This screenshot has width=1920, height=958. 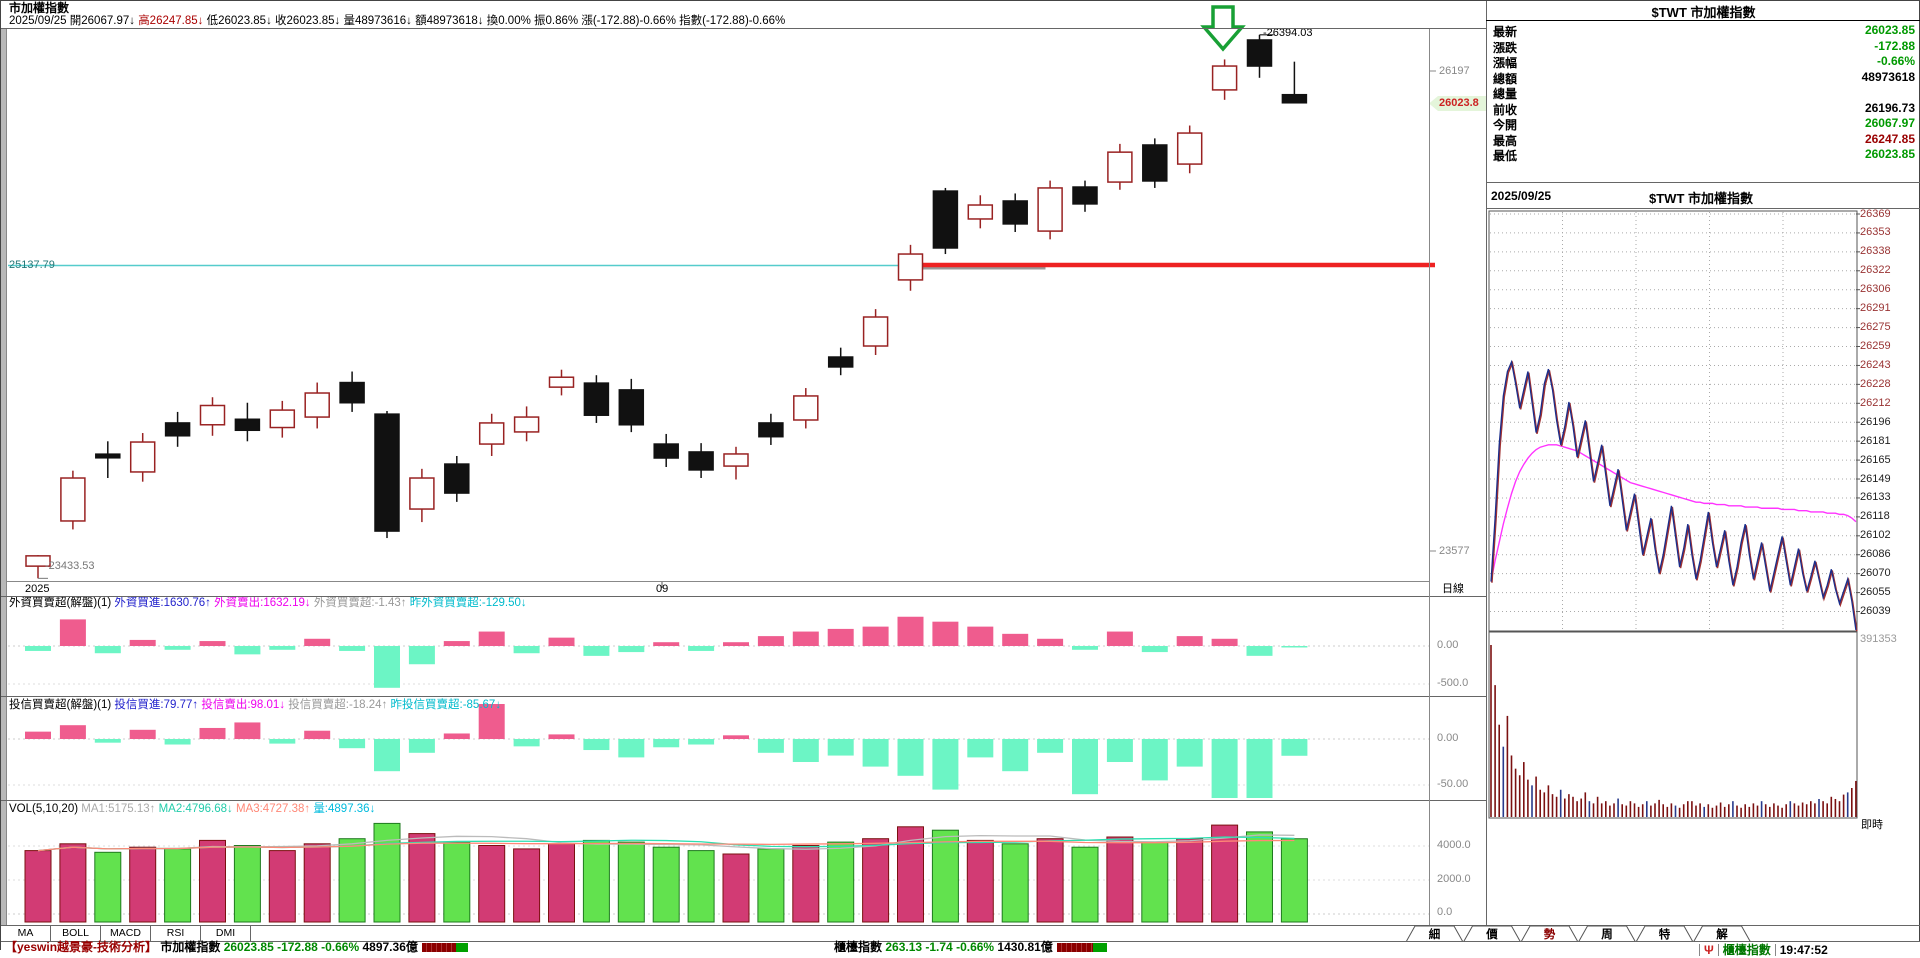 What do you see at coordinates (468, 603) in the screenshot?
I see `text-segment: 昨外資買賣超:-129.50↓` at bounding box center [468, 603].